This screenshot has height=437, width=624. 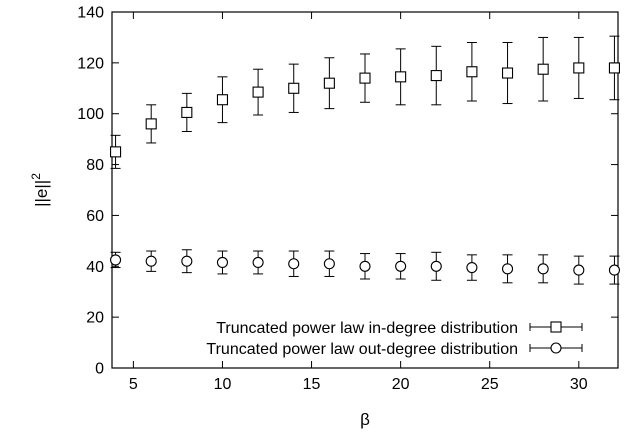 I want to click on y-tick-label: 60, so click(x=95, y=216).